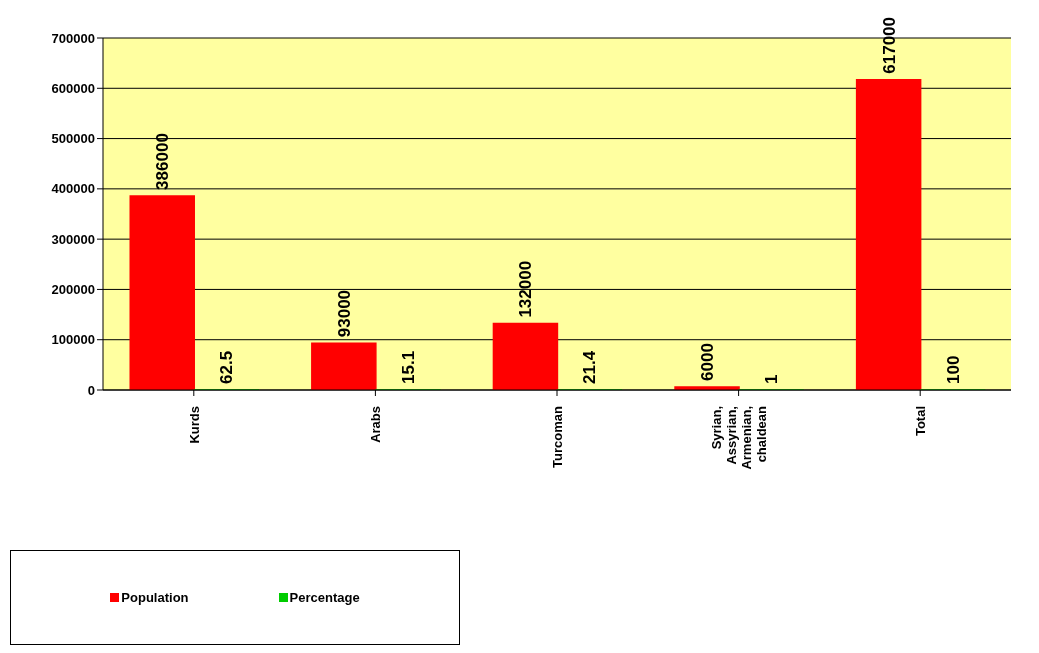 Image resolution: width=1039 pixels, height=653 pixels. I want to click on legend-label: Population, so click(155, 597).